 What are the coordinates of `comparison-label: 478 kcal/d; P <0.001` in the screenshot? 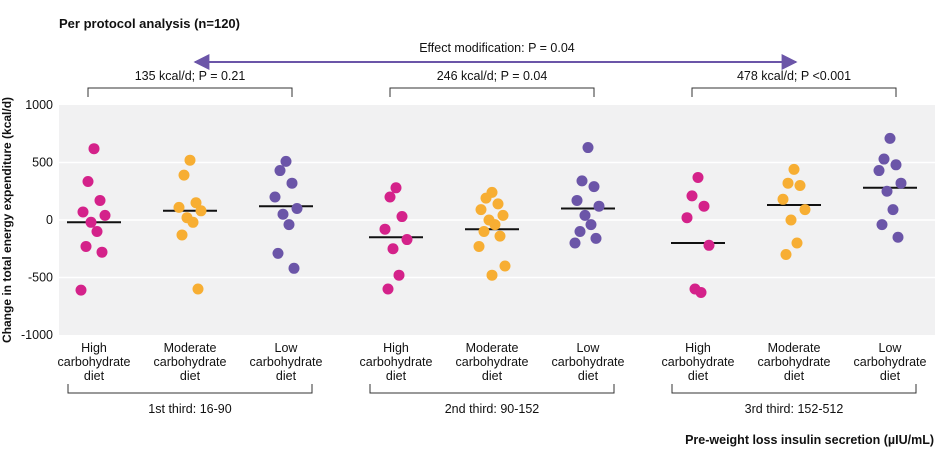 It's located at (794, 76).